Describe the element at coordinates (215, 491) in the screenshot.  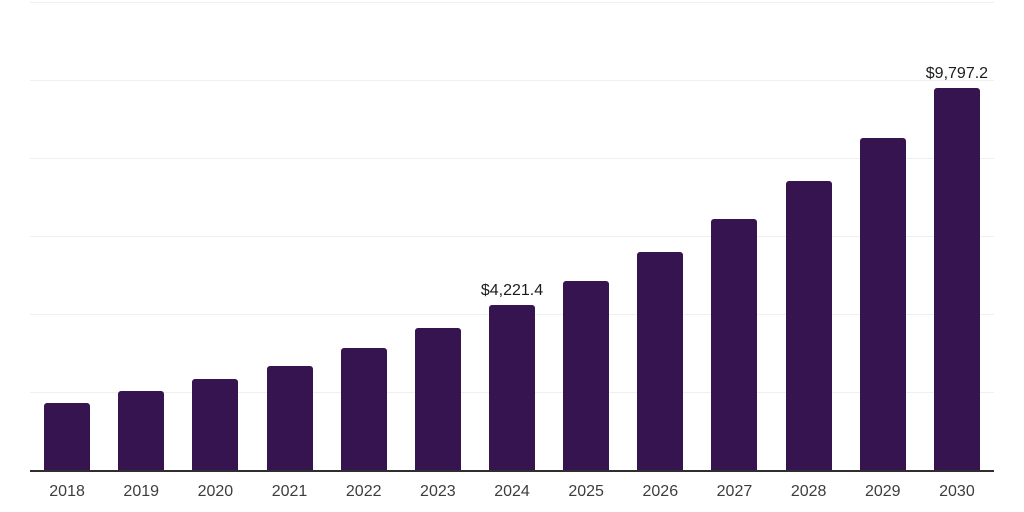
I see `x-axis-label-2020: 2020` at that location.